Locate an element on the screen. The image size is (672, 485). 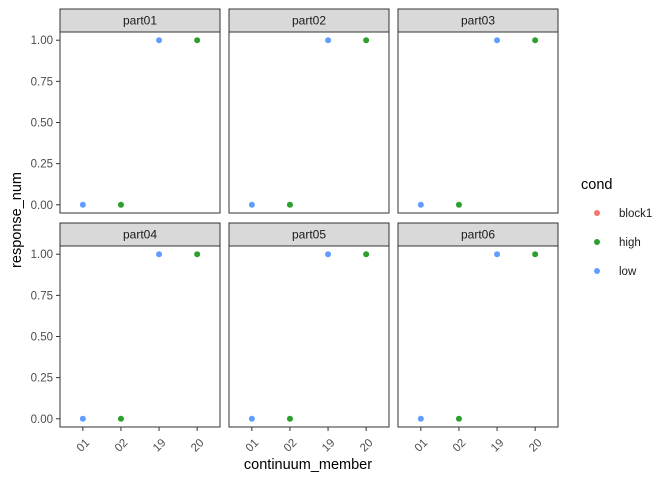
legend-title: cond is located at coordinates (596, 185).